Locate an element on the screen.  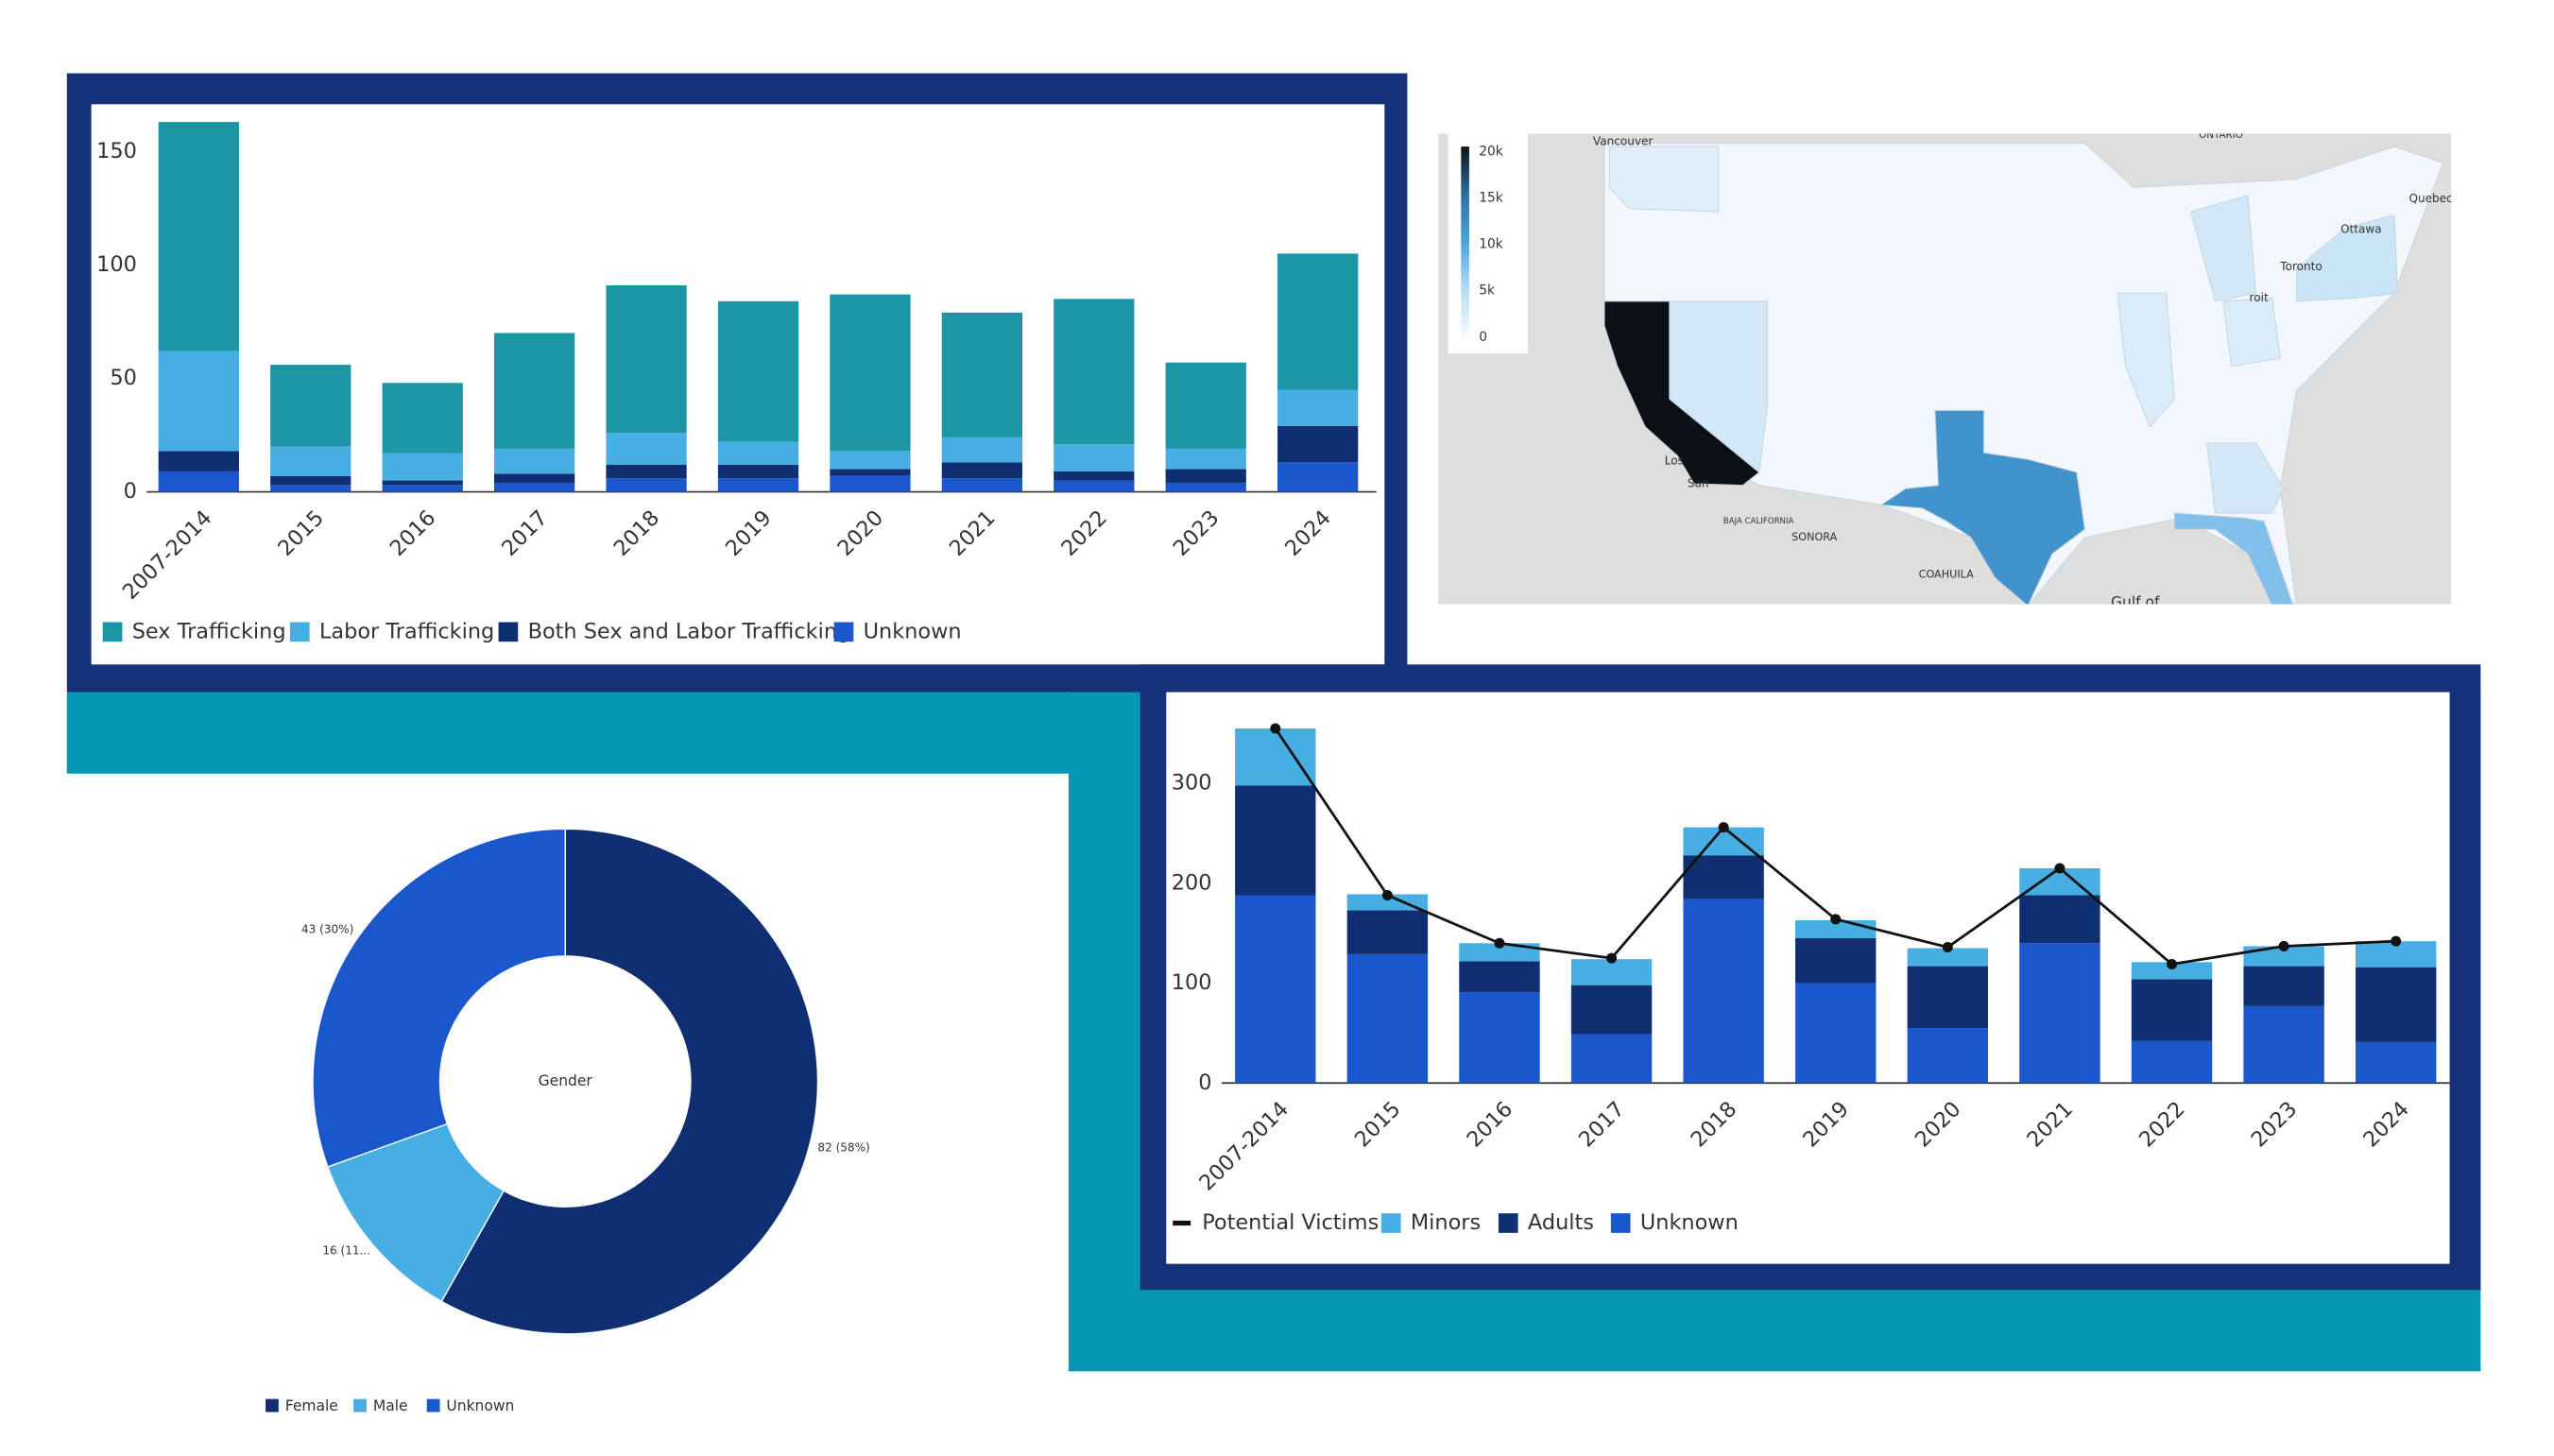
place-label: roit is located at coordinates (2259, 297).